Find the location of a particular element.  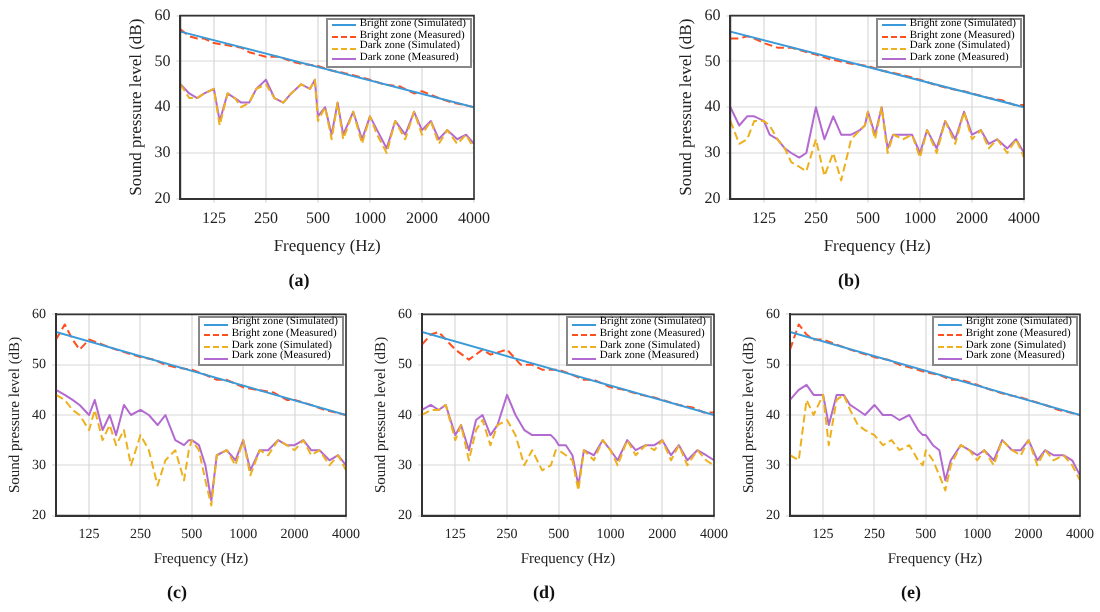

text: (e) is located at coordinates (911, 591).